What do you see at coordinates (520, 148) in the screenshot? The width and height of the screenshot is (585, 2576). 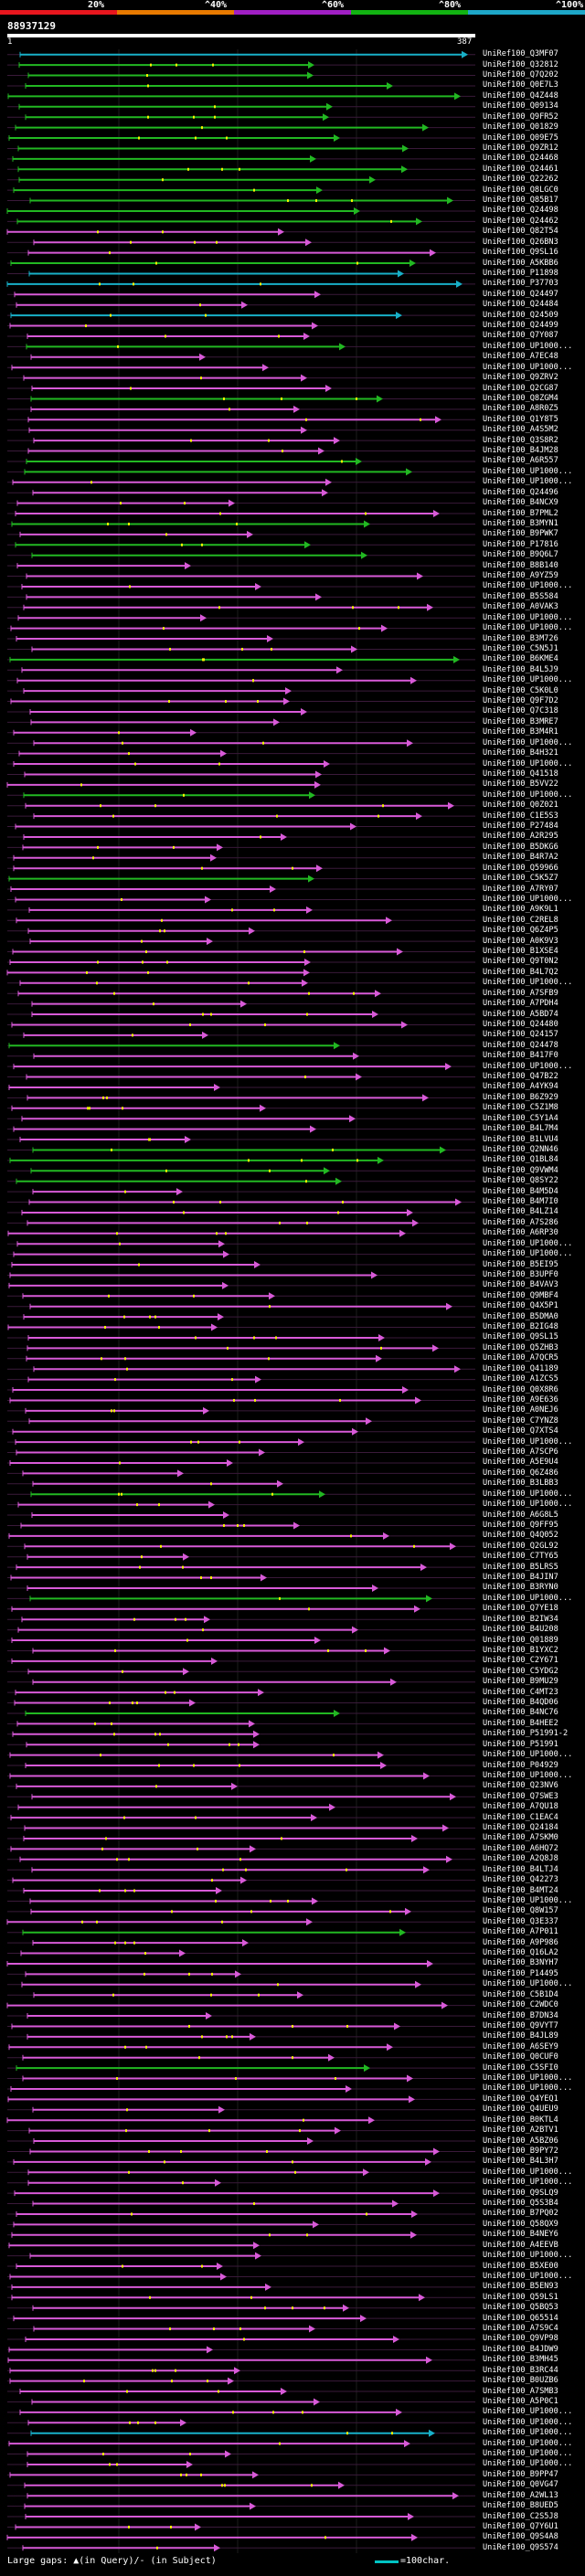 I see `hit-label: UniRef100_Q9ZR12` at bounding box center [520, 148].